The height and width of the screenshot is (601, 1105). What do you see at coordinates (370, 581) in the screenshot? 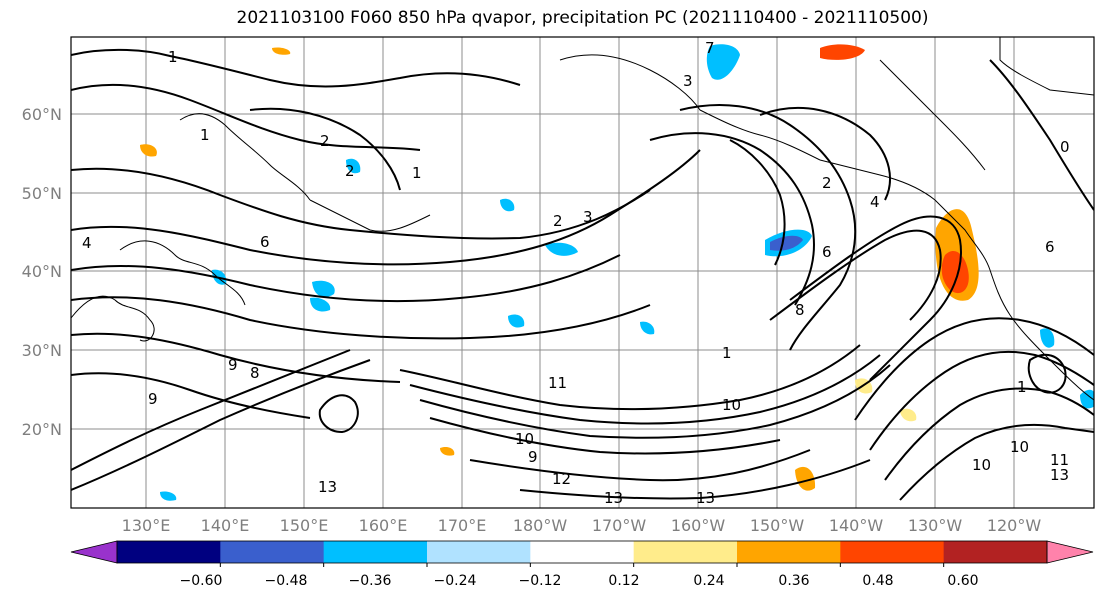
I see `colorbar-tick-label: −0.36` at bounding box center [370, 581].